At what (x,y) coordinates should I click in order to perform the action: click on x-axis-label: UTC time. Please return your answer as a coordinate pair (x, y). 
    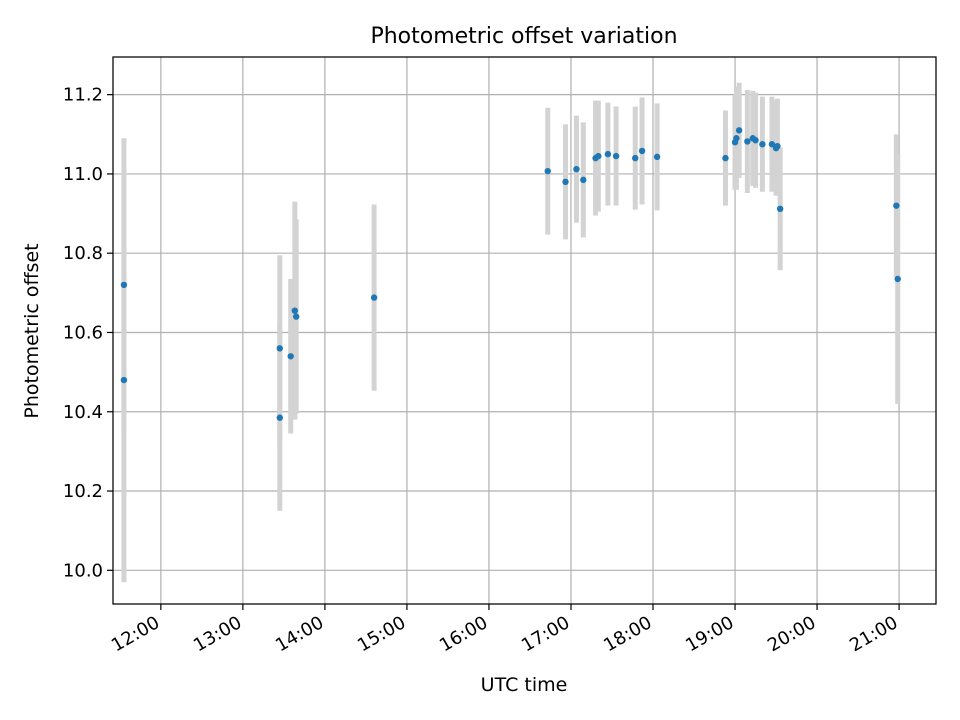
    Looking at the image, I should click on (524, 685).